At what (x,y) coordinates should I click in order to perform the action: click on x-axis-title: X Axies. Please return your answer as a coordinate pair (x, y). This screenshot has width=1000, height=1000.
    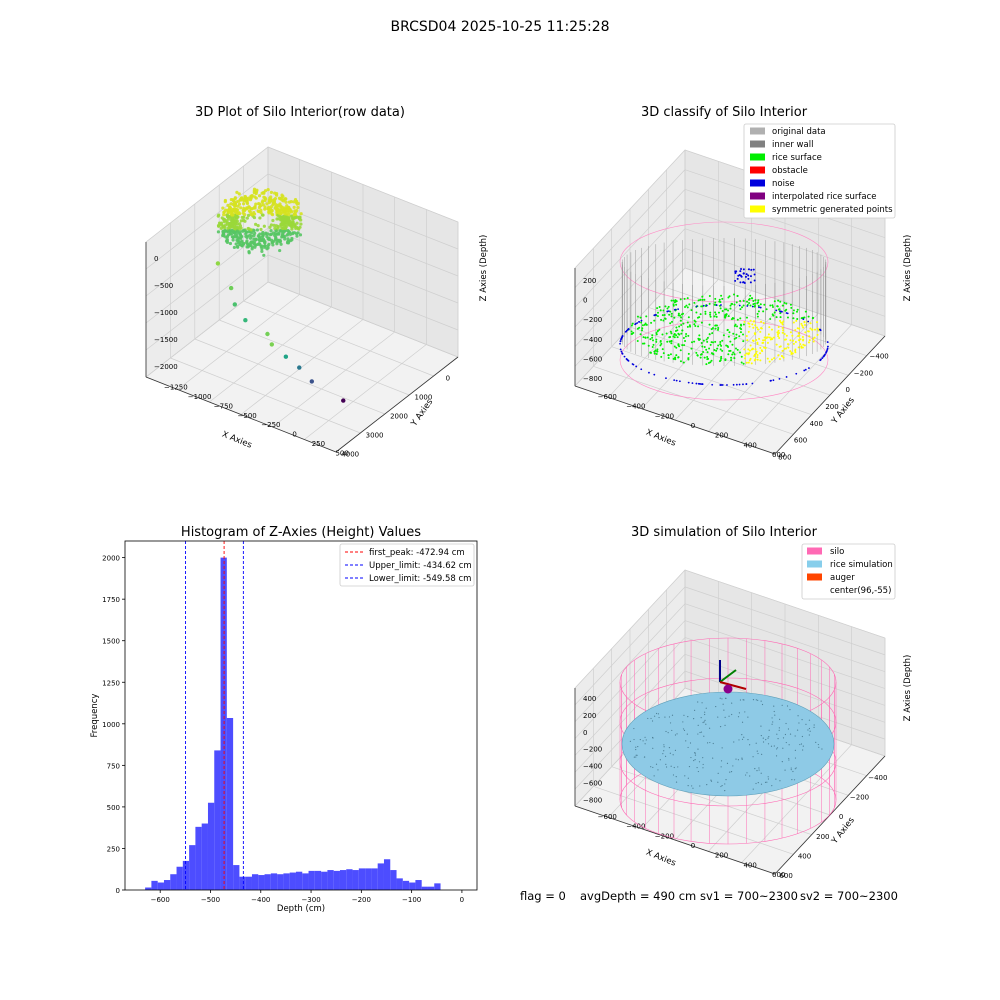
    Looking at the image, I should click on (660, 858).